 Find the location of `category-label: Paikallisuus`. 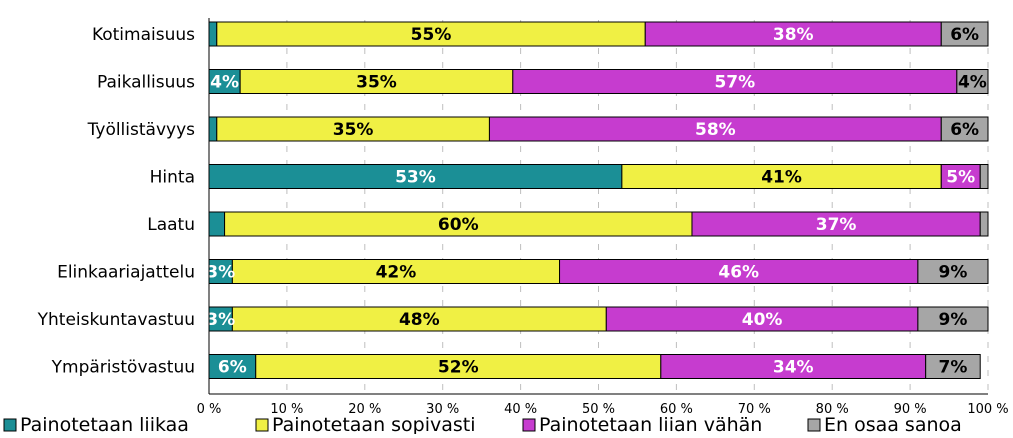

category-label: Paikallisuus is located at coordinates (146, 83).